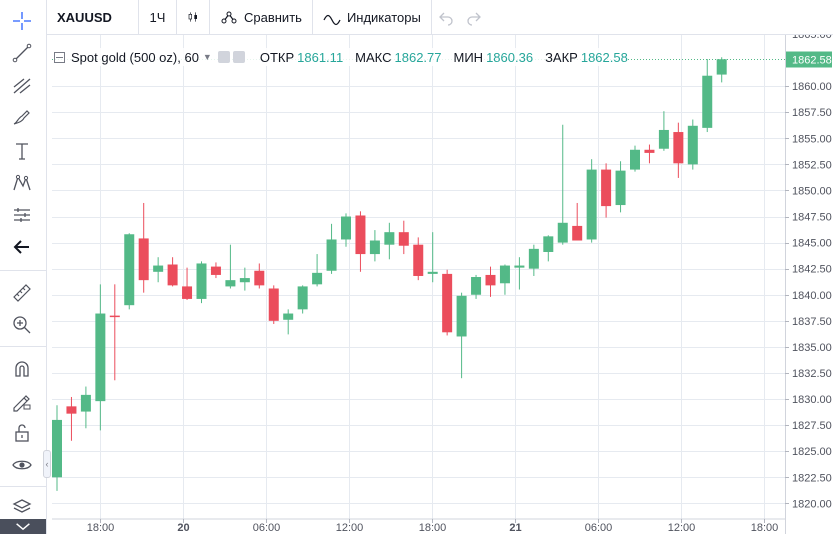  I want to click on zoom-in-icon, so click(22, 325).